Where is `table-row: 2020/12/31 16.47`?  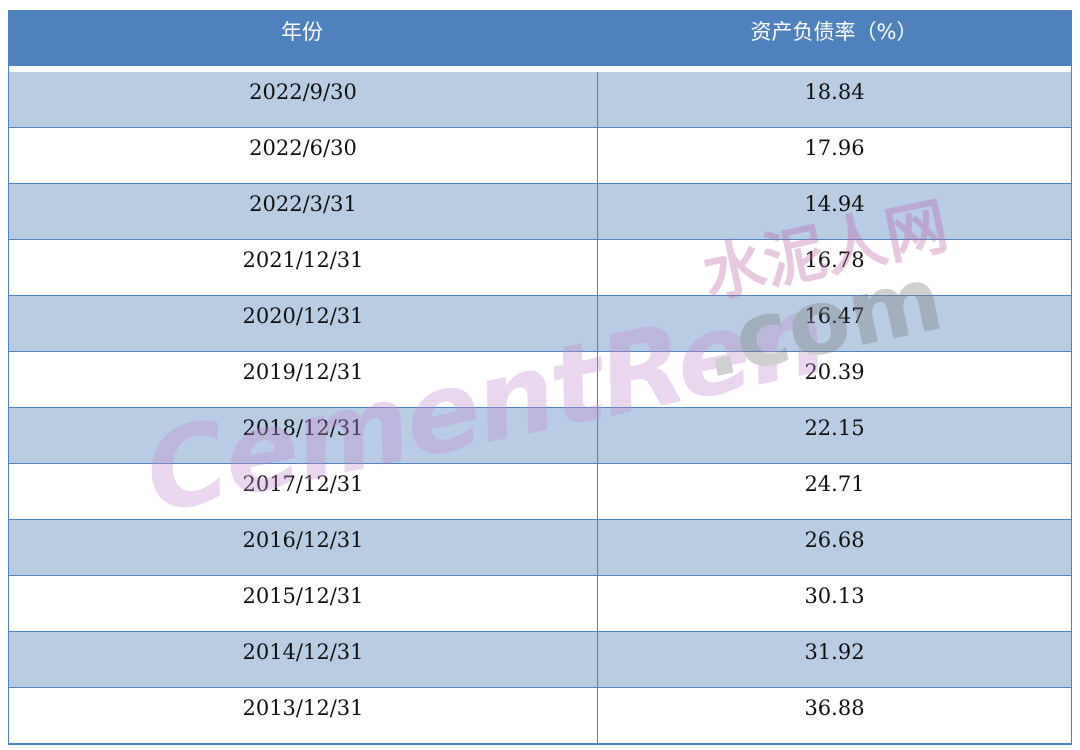
table-row: 2020/12/31 16.47 is located at coordinates (540, 323).